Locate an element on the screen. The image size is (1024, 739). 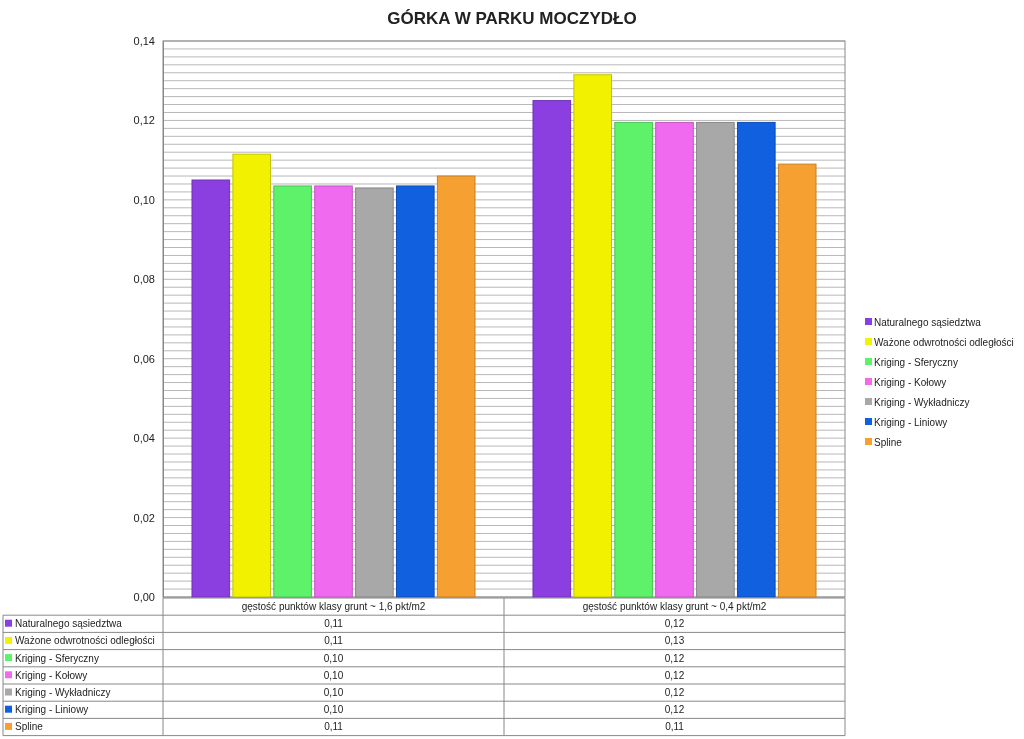
data-label: 0,13 is located at coordinates (674, 641).